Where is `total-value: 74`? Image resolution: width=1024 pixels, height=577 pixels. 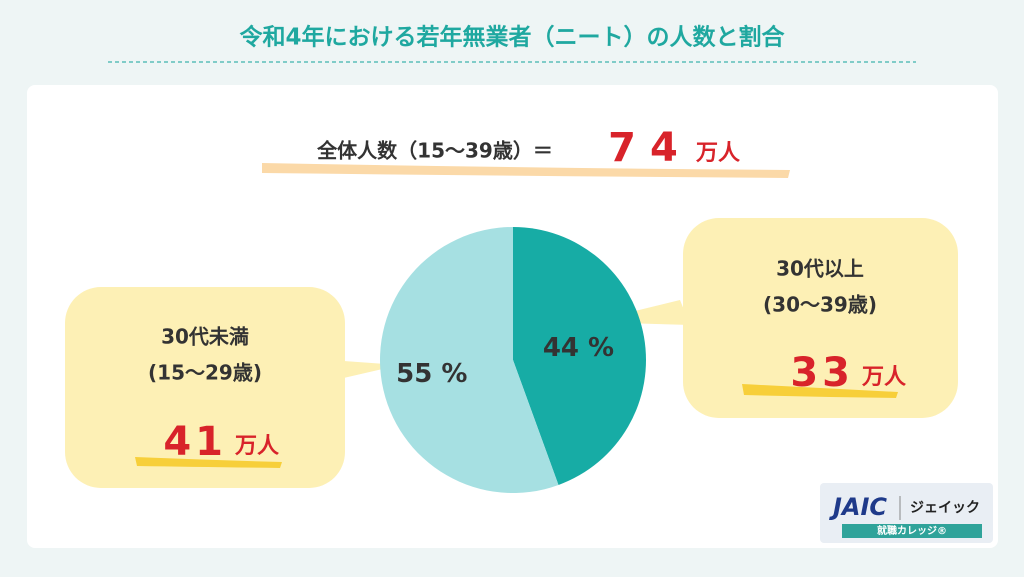
total-value: 74 is located at coordinates (650, 148).